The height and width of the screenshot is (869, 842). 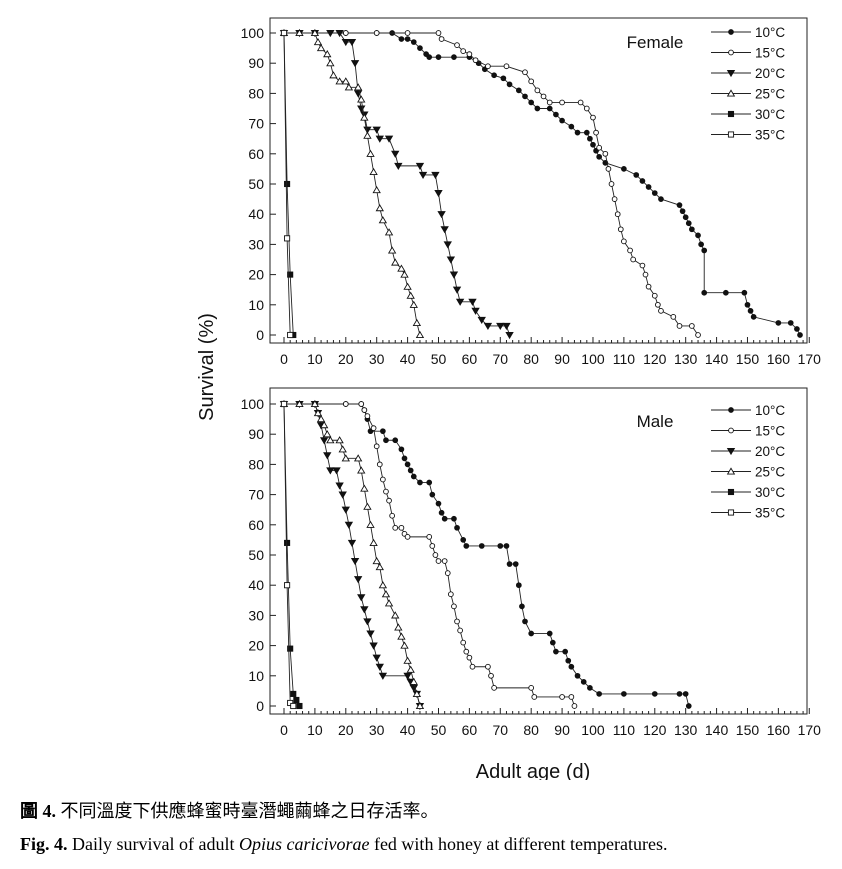 I want to click on y-tick-label: 0, so click(x=260, y=706).